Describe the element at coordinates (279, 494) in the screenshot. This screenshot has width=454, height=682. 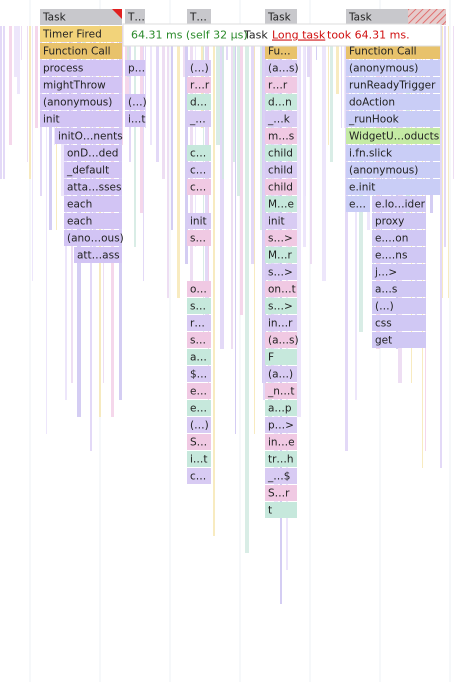
I see `call-label: S…r` at that location.